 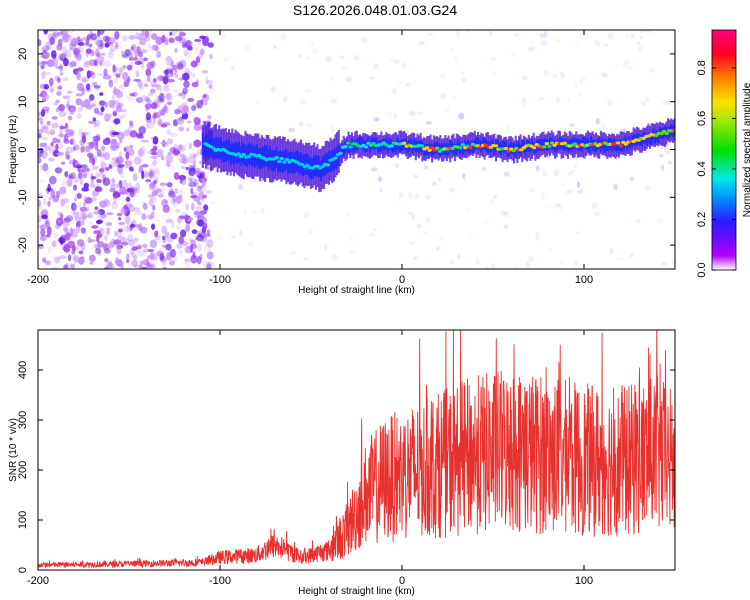 I want to click on snr-x-axis-title: Height of straight line (km), so click(x=356, y=591).